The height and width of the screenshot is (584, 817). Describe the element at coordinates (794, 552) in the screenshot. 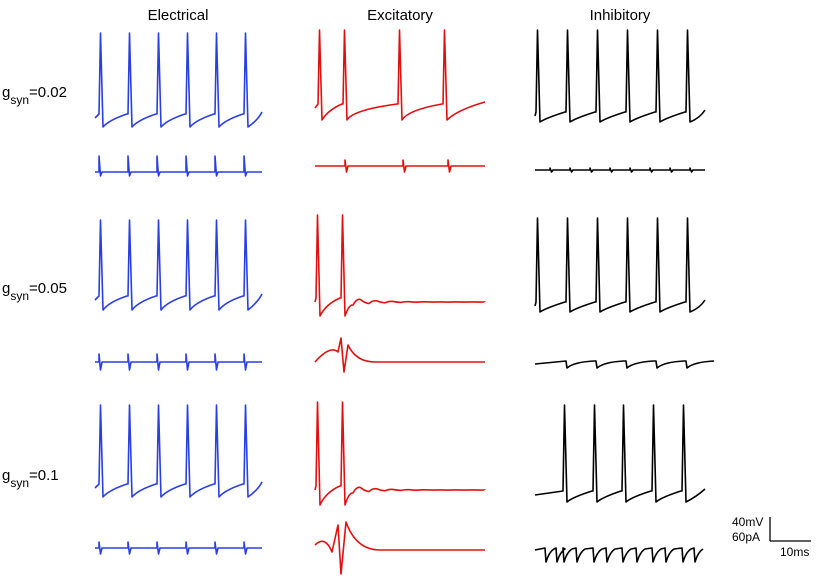

I see `scale-label: 10ms` at that location.